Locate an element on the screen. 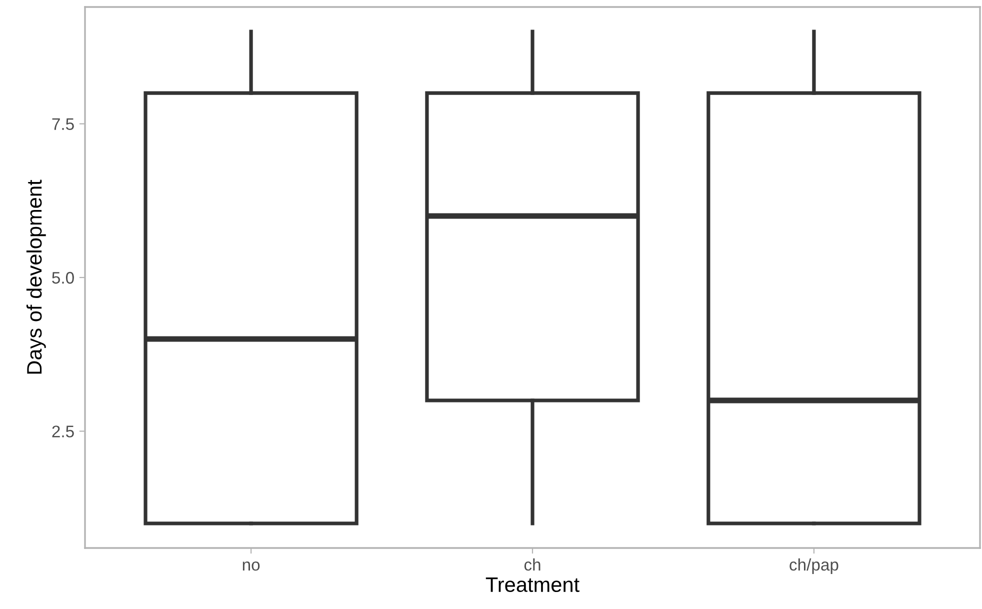 This screenshot has width=982, height=609. y-tick-label: 7.5 is located at coordinates (63, 124).